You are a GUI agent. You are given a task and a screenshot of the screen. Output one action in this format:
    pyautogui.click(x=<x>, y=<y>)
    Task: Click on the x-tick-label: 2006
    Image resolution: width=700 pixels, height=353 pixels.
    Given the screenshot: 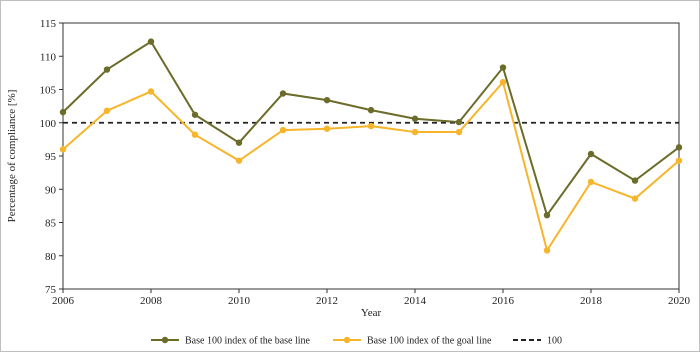 What is the action you would take?
    pyautogui.click(x=63, y=301)
    